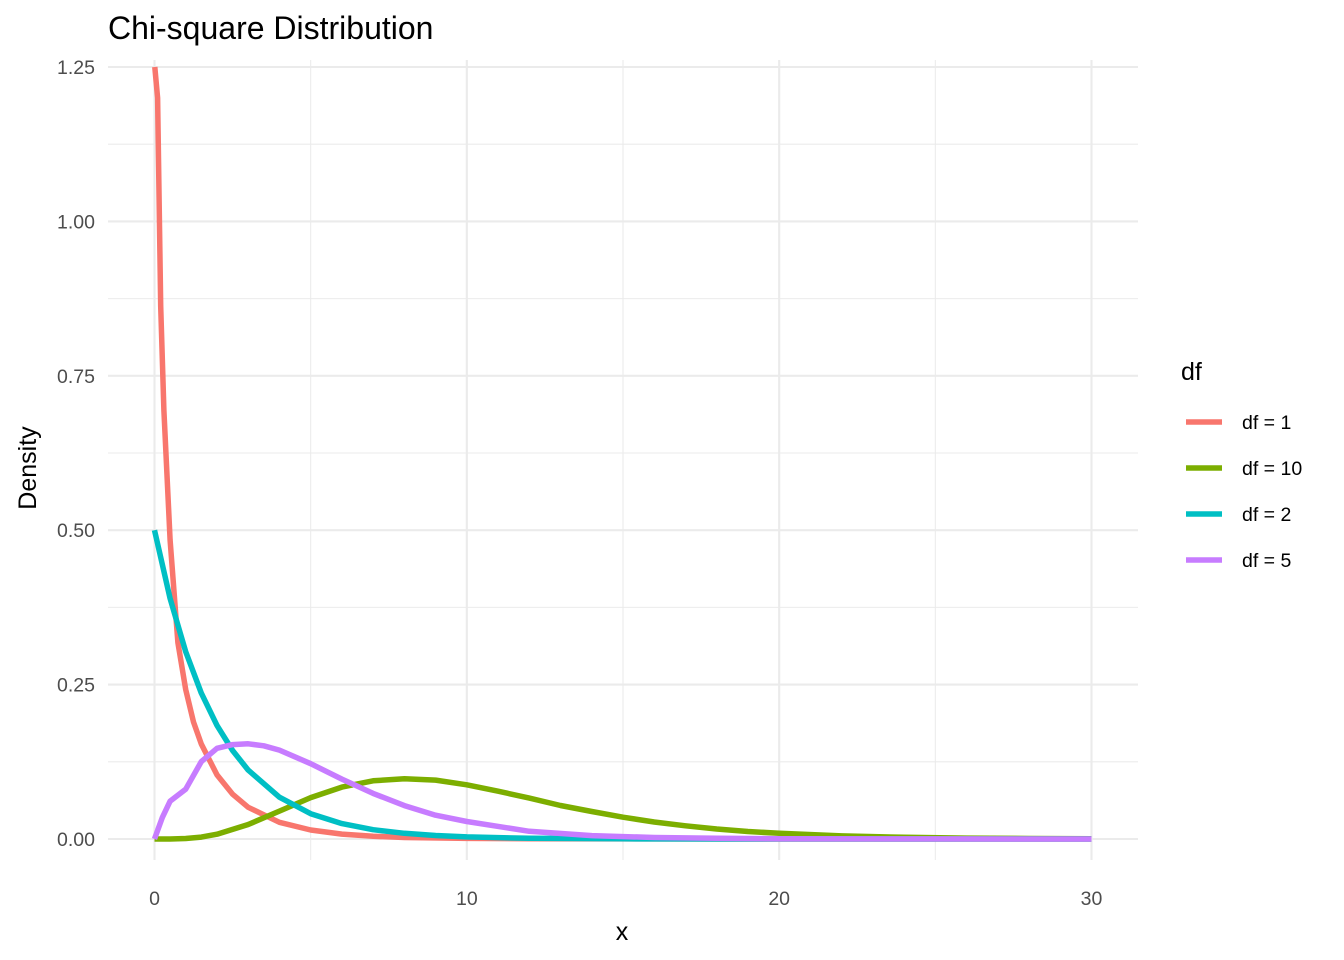  I want to click on y-tick-labels: 0.00 0.25 0.50 0.75 1.00 1.25, so click(76, 454).